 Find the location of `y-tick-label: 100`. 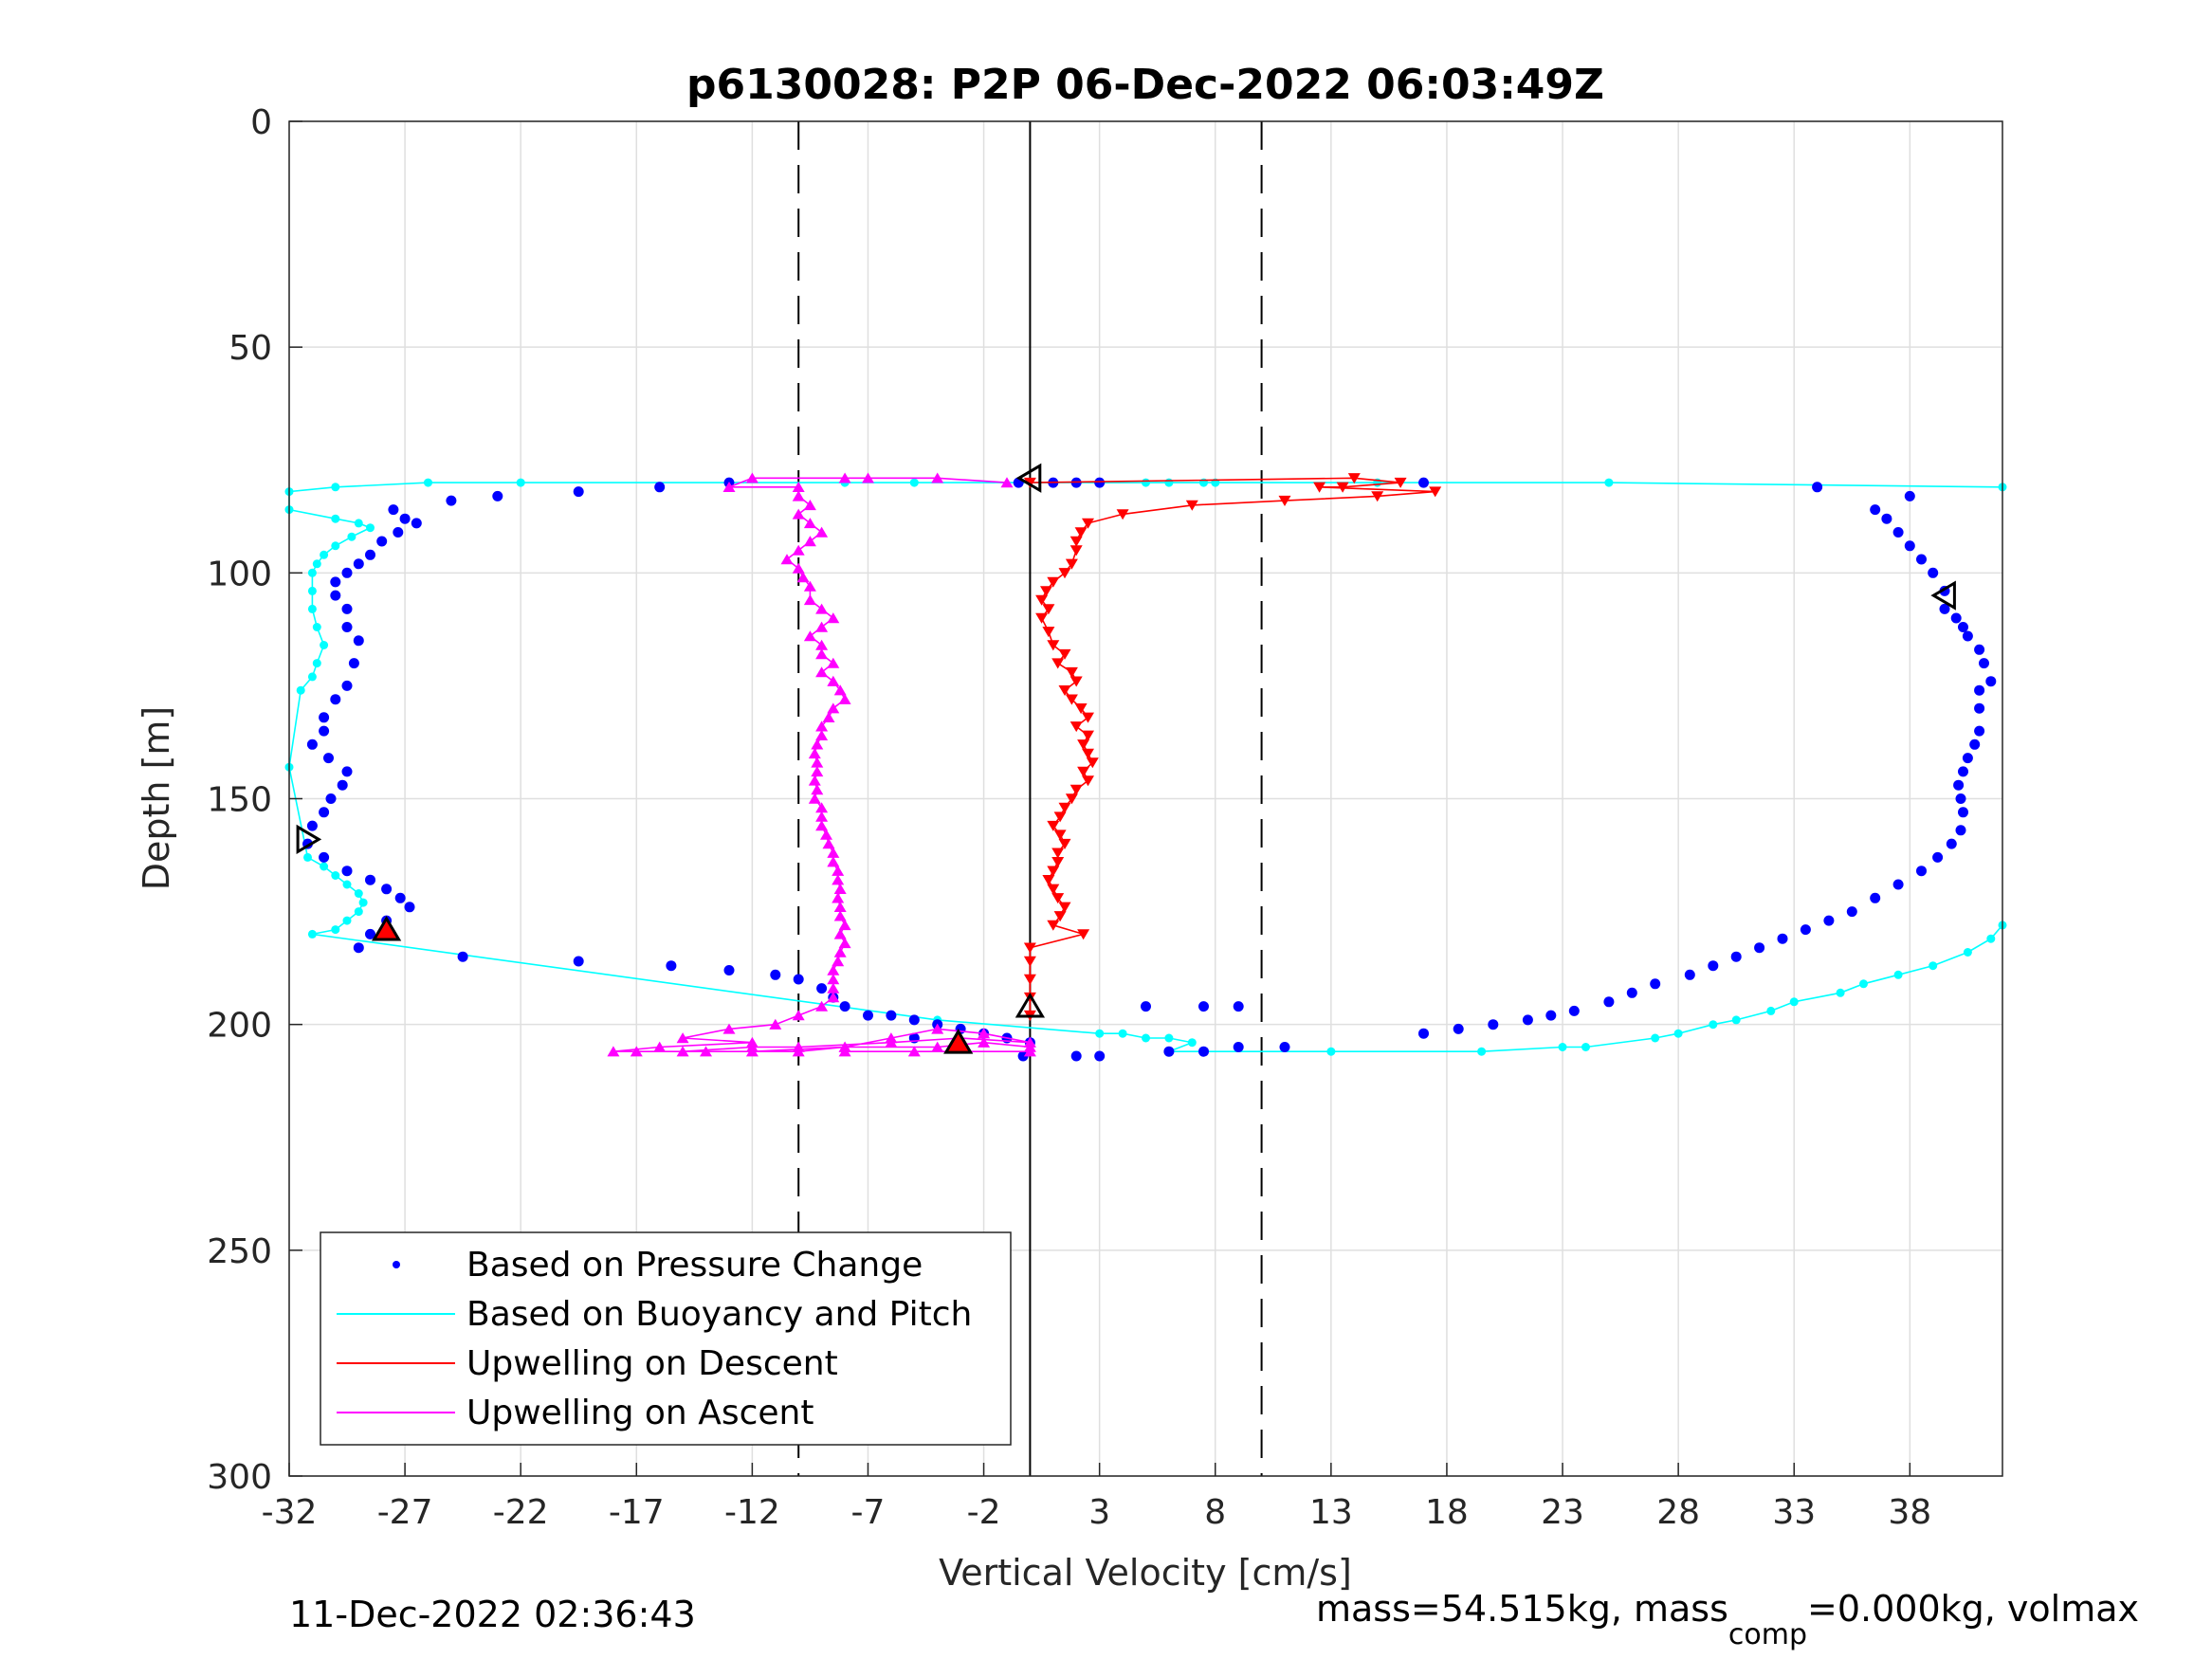

y-tick-label: 100 is located at coordinates (239, 574).